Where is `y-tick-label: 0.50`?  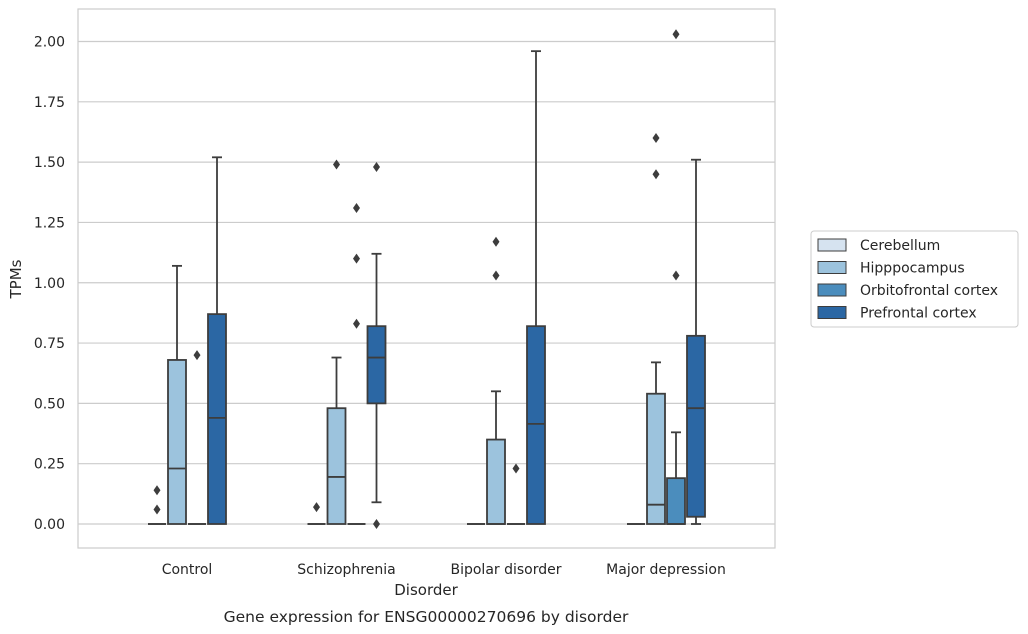
y-tick-label: 0.50 is located at coordinates (49, 404).